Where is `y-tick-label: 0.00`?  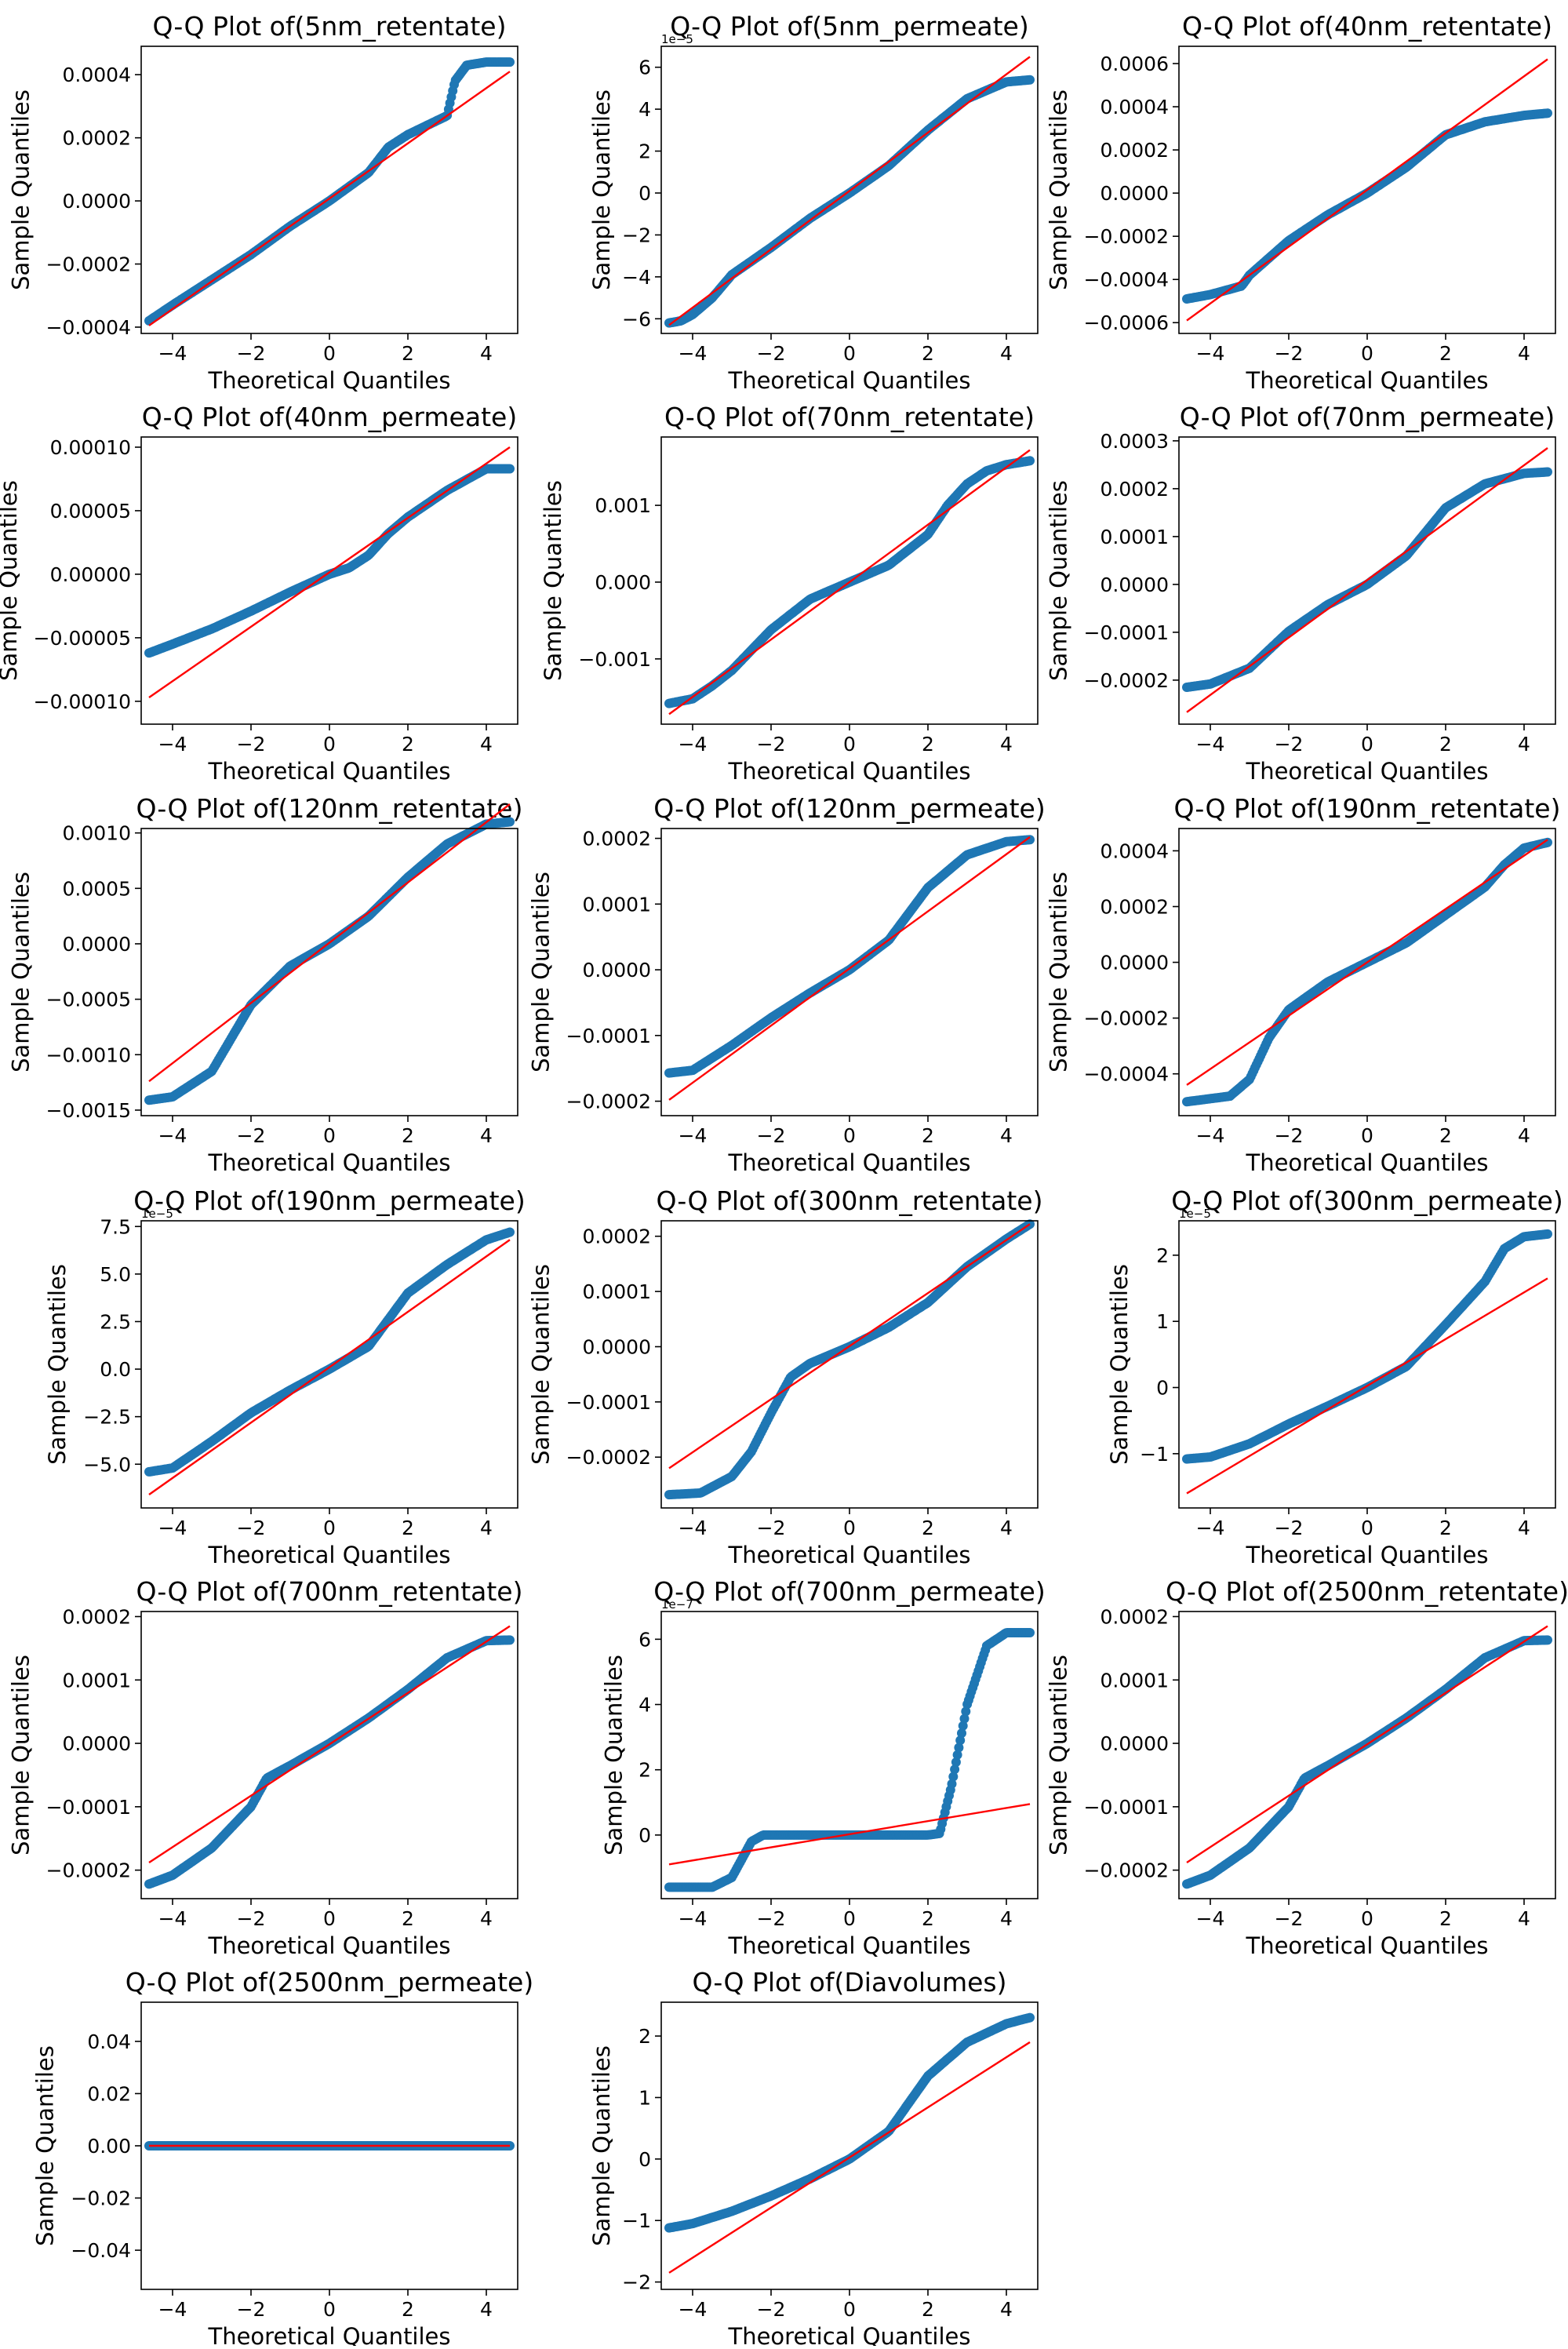
y-tick-label: 0.00 is located at coordinates (109, 2146).